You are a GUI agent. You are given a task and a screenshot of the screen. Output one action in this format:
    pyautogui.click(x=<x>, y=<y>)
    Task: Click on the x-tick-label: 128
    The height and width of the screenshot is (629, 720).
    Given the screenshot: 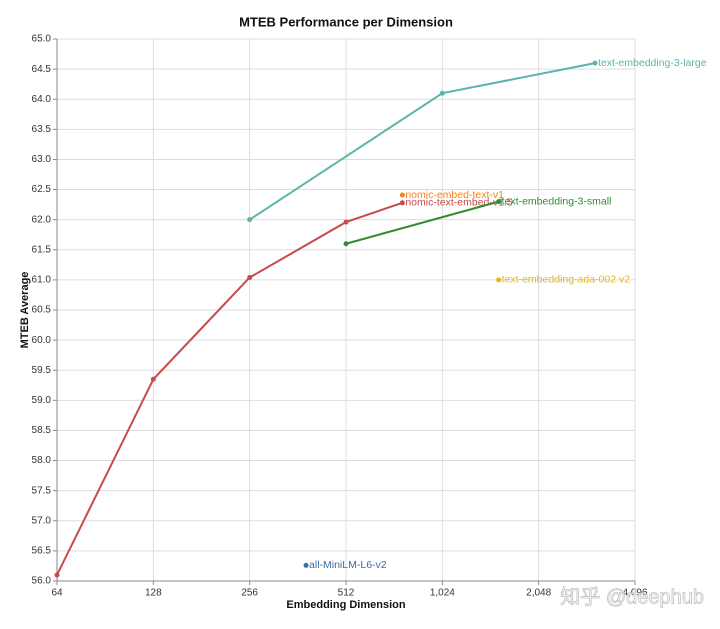 What is the action you would take?
    pyautogui.click(x=153, y=593)
    